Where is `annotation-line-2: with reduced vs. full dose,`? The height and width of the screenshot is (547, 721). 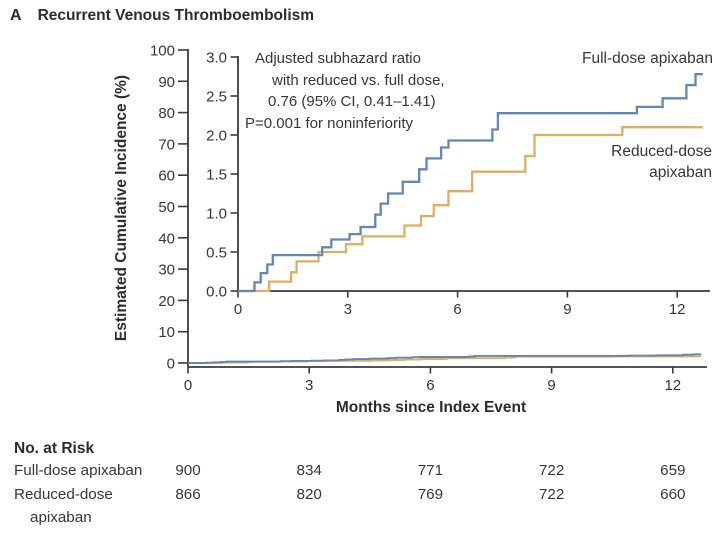
annotation-line-2: with reduced vs. full dose, is located at coordinates (358, 80).